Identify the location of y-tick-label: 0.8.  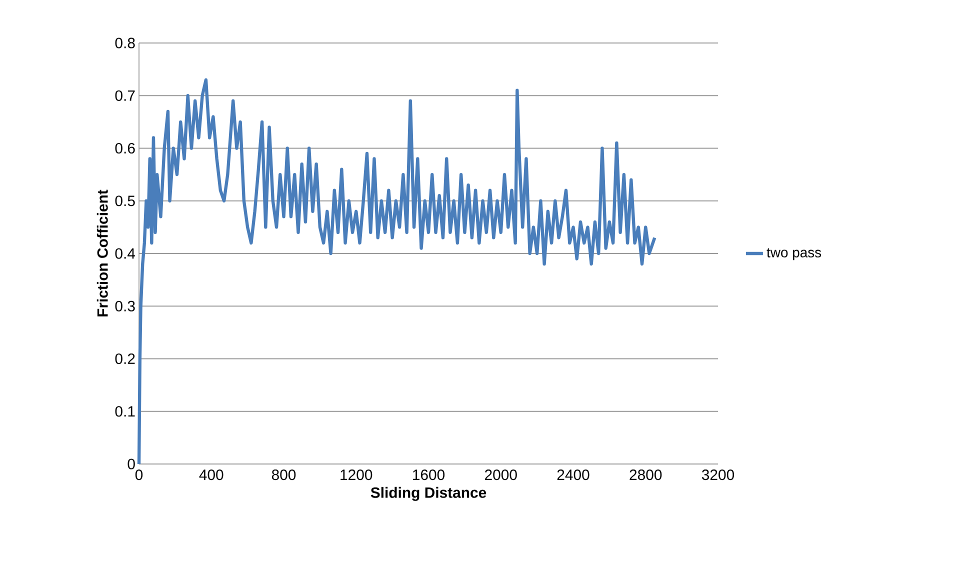
(125, 43).